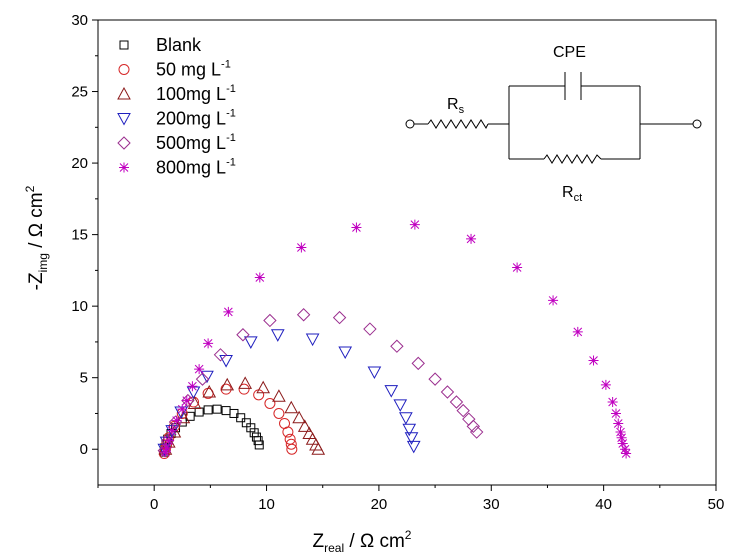 Image resolution: width=731 pixels, height=559 pixels. Describe the element at coordinates (379, 504) in the screenshot. I see `x-tick-label: 20` at that location.